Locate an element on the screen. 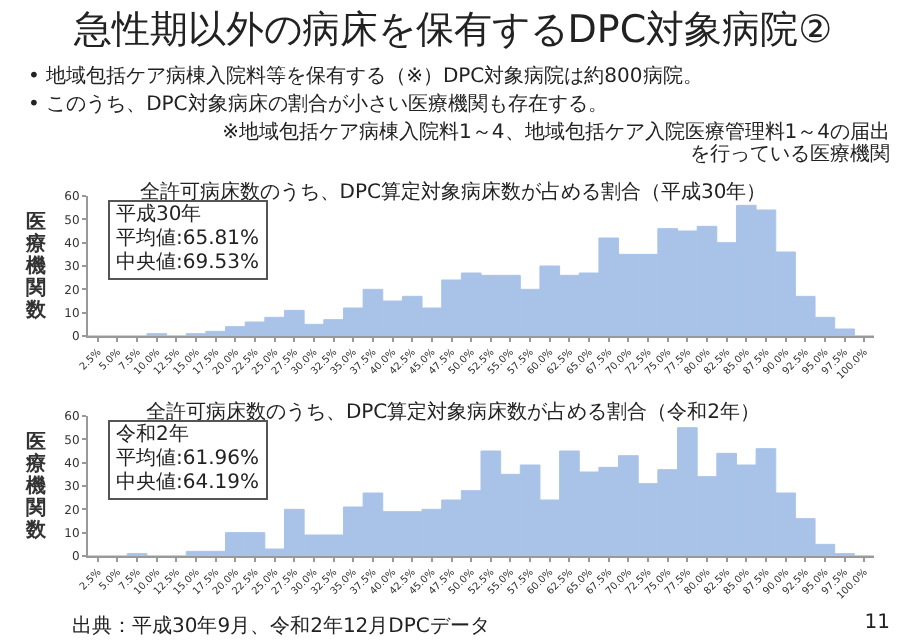 The height and width of the screenshot is (640, 906). text: 急性期以外の病床を保有するDPC対象病院② is located at coordinates (453, 31).